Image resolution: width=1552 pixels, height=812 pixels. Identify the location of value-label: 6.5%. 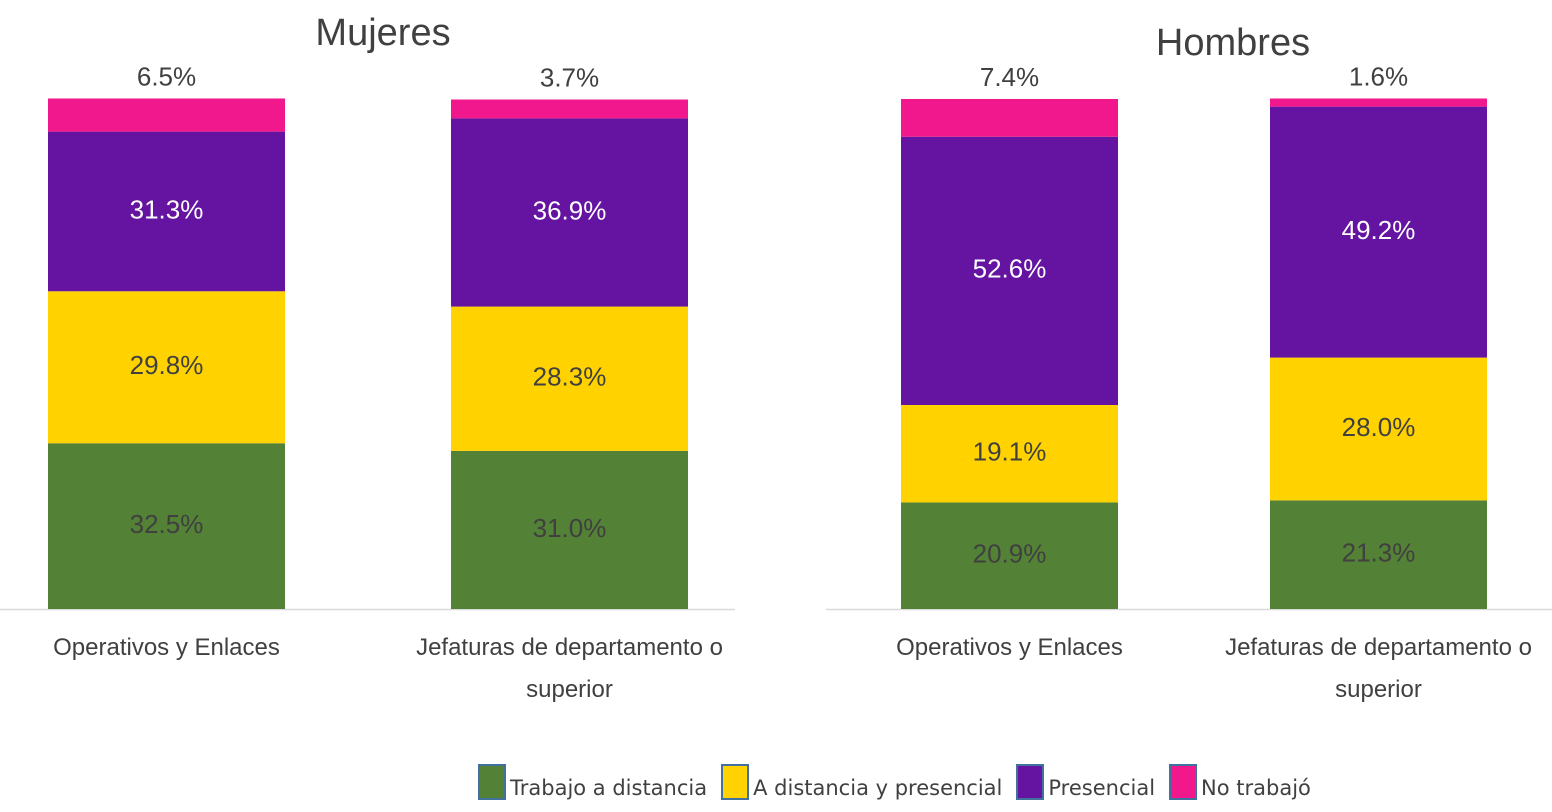
(166, 76).